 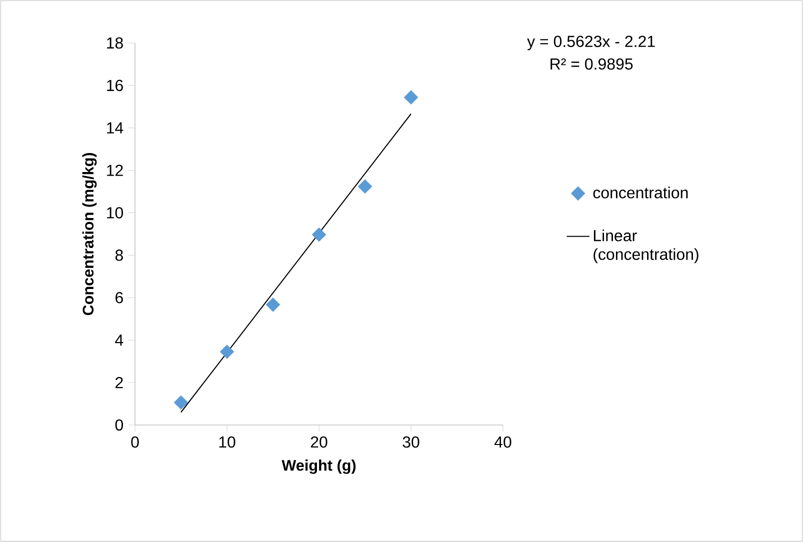 What do you see at coordinates (119, 425) in the screenshot?
I see `y-tick-label: 0` at bounding box center [119, 425].